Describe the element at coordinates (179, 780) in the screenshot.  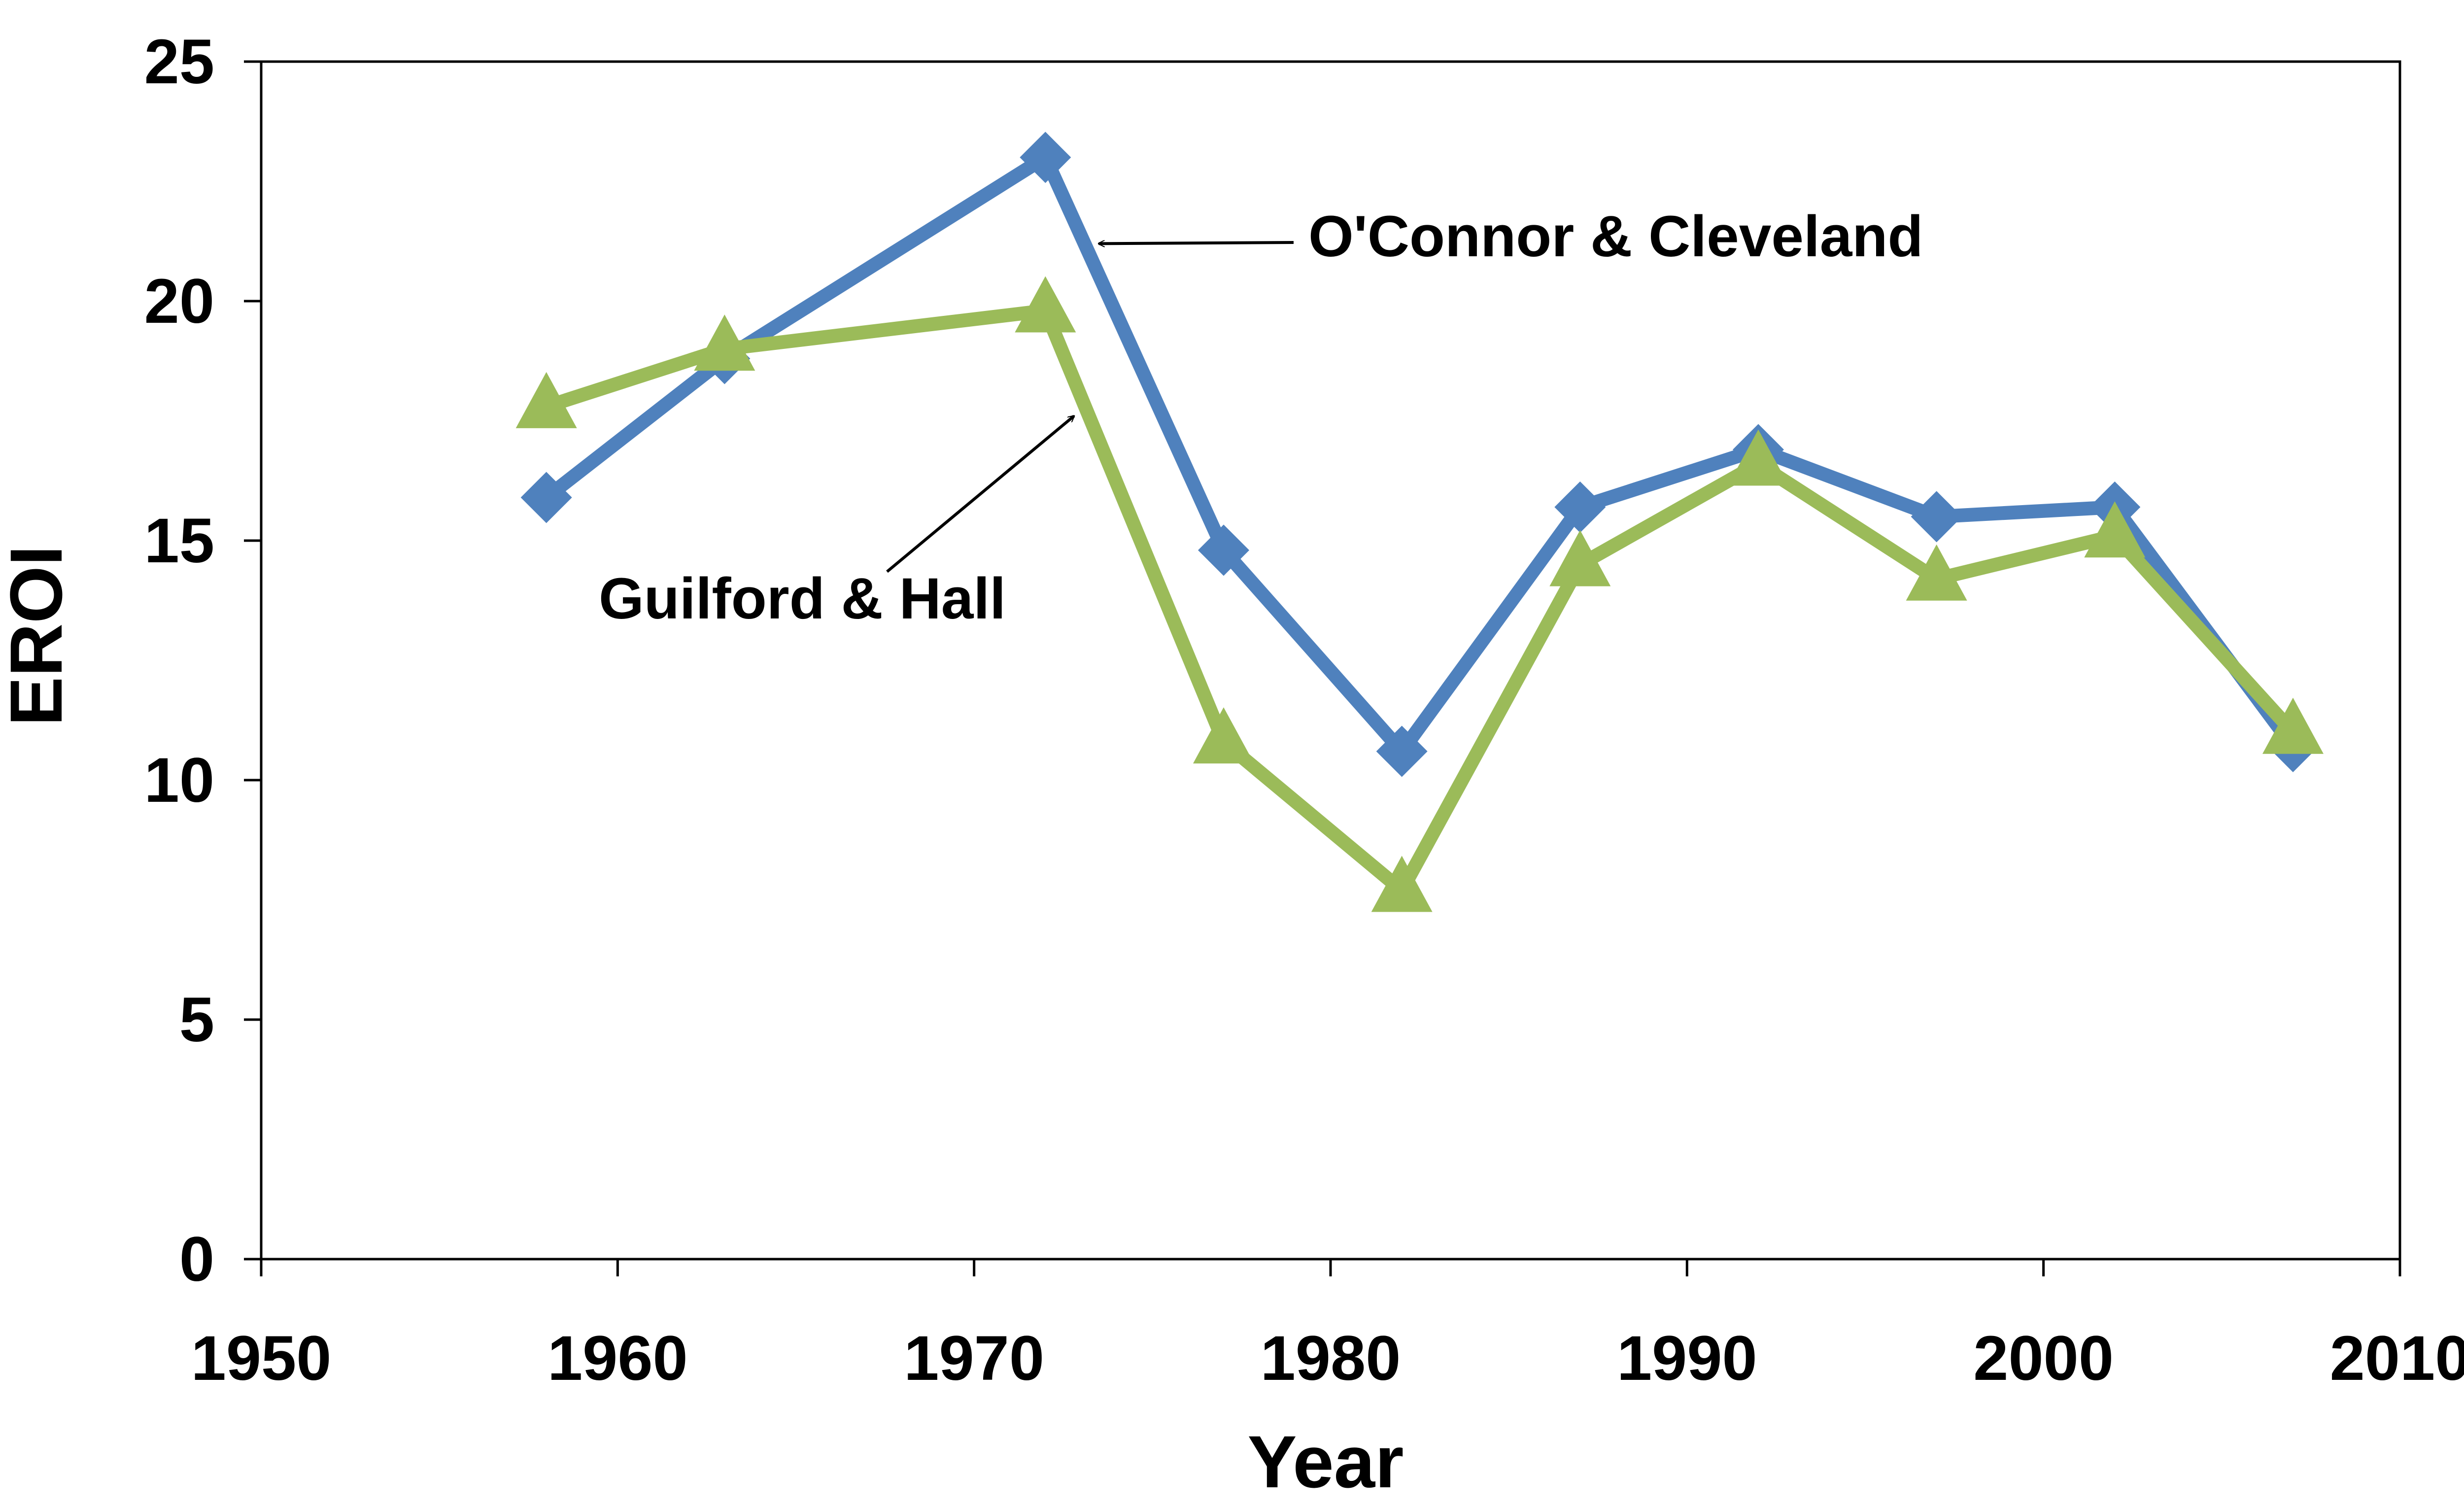
I see `y-tick-label: 10` at that location.